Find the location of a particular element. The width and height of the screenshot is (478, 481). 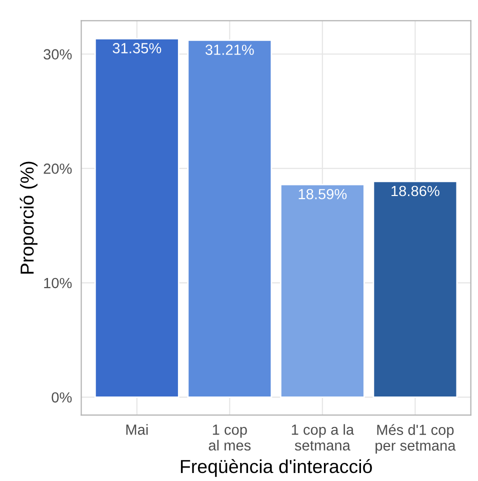

data-label: 18.86% is located at coordinates (416, 191).